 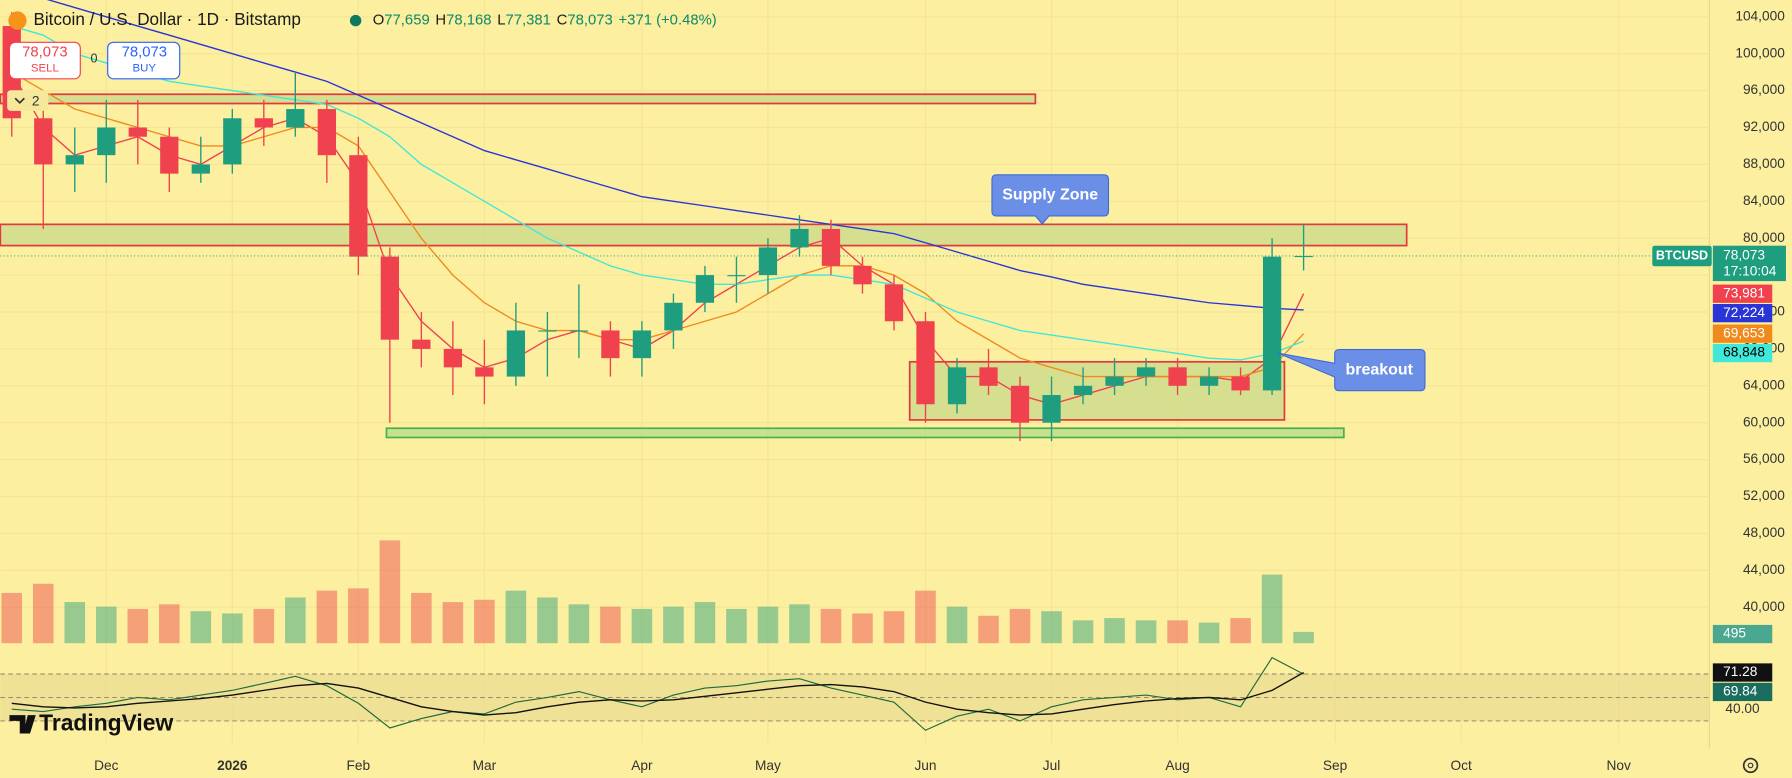 I want to click on buy-price: 78,073, so click(x=144, y=52).